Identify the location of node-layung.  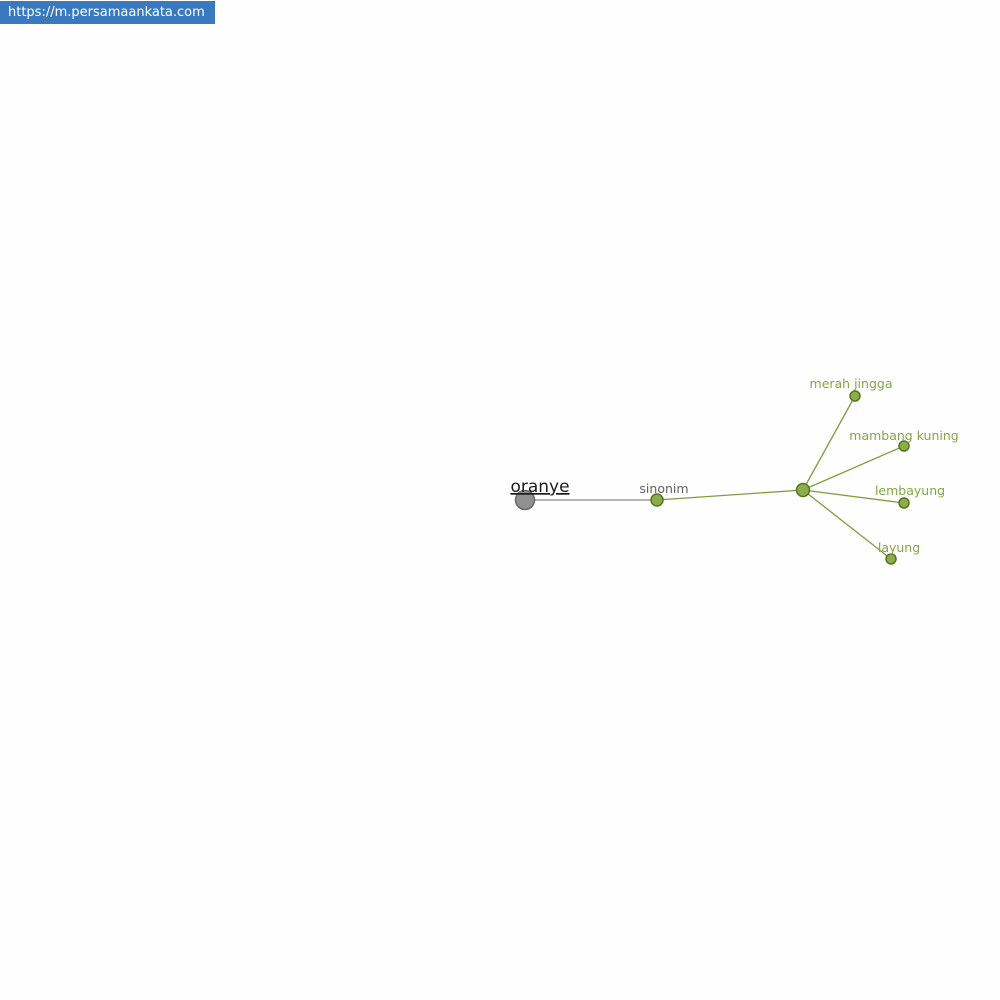
(891, 559).